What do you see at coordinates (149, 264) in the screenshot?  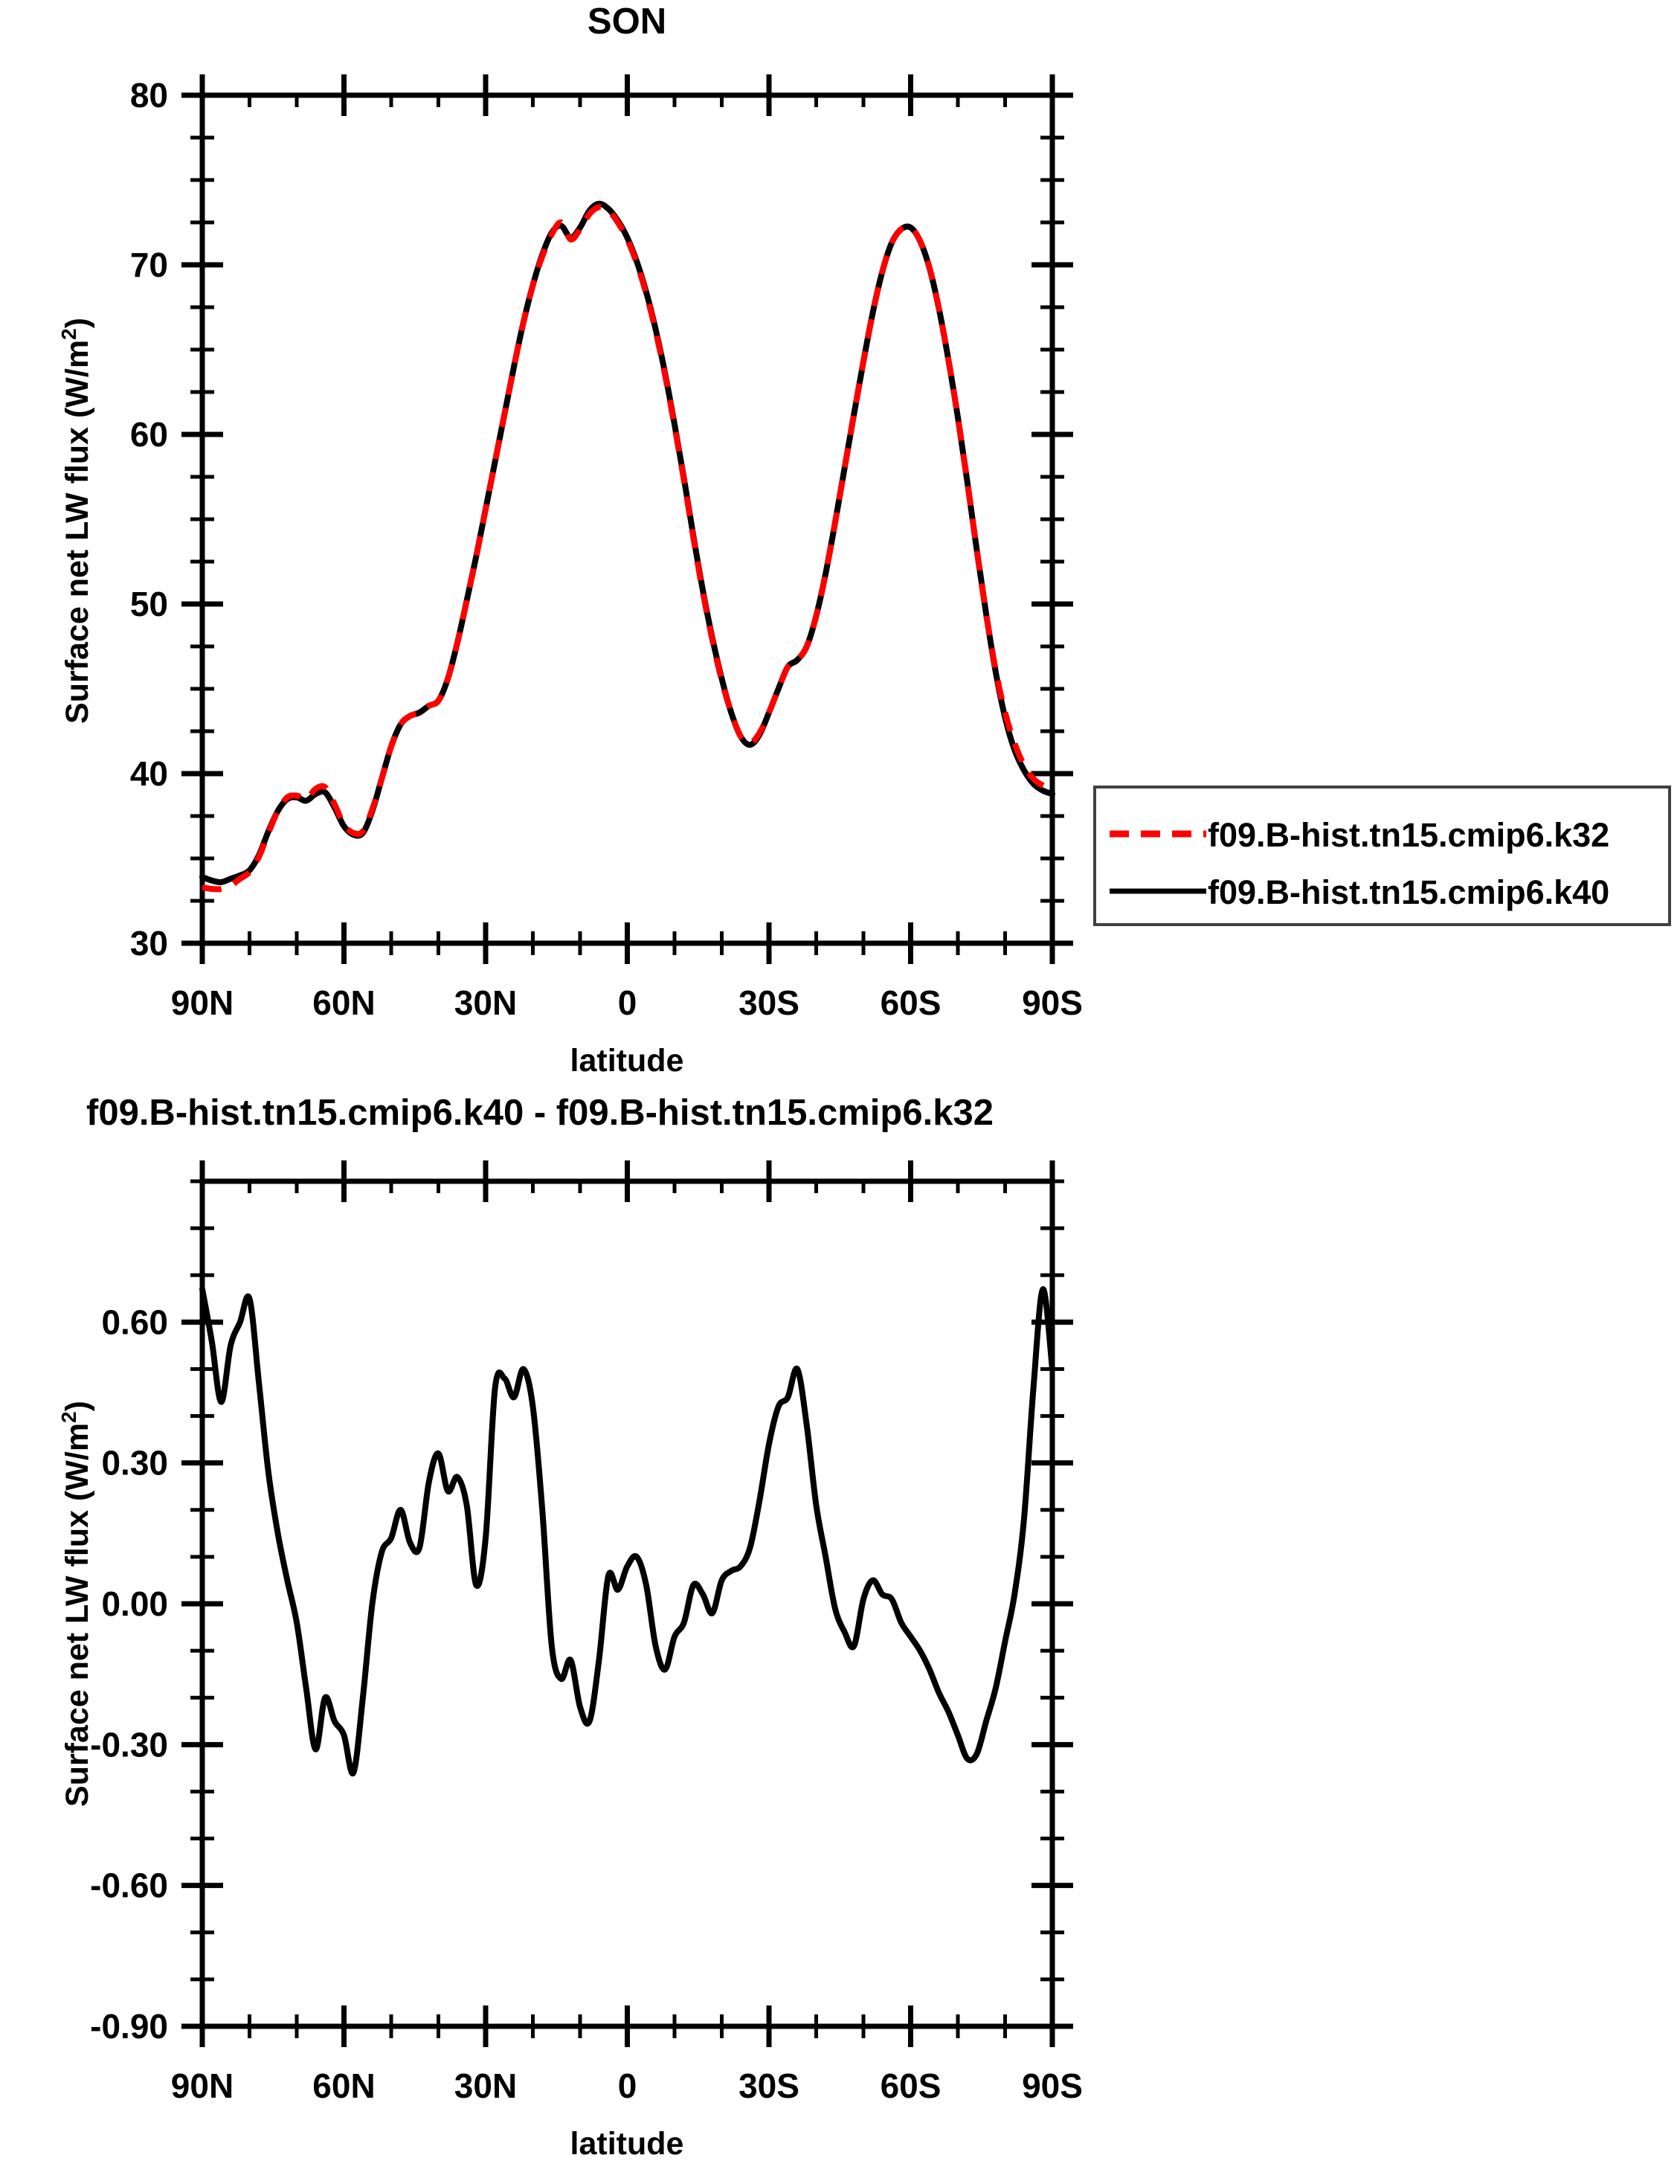 I see `top-y-tick-label: 70` at bounding box center [149, 264].